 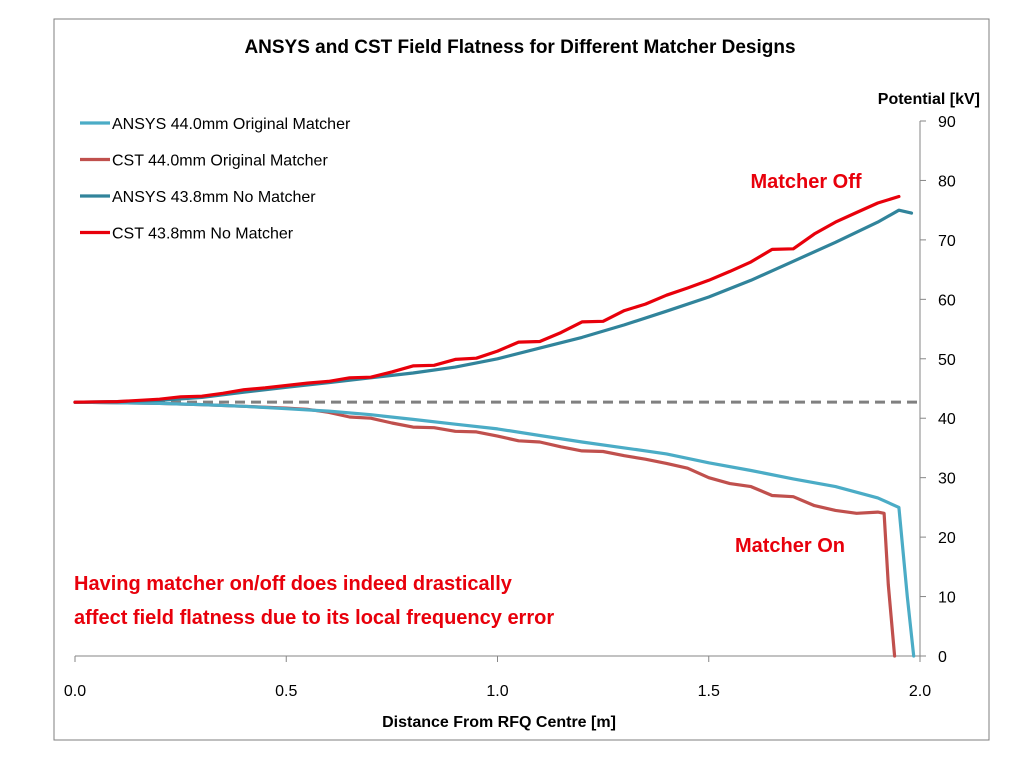 What do you see at coordinates (497, 691) in the screenshot?
I see `x-tick-label: 1.0` at bounding box center [497, 691].